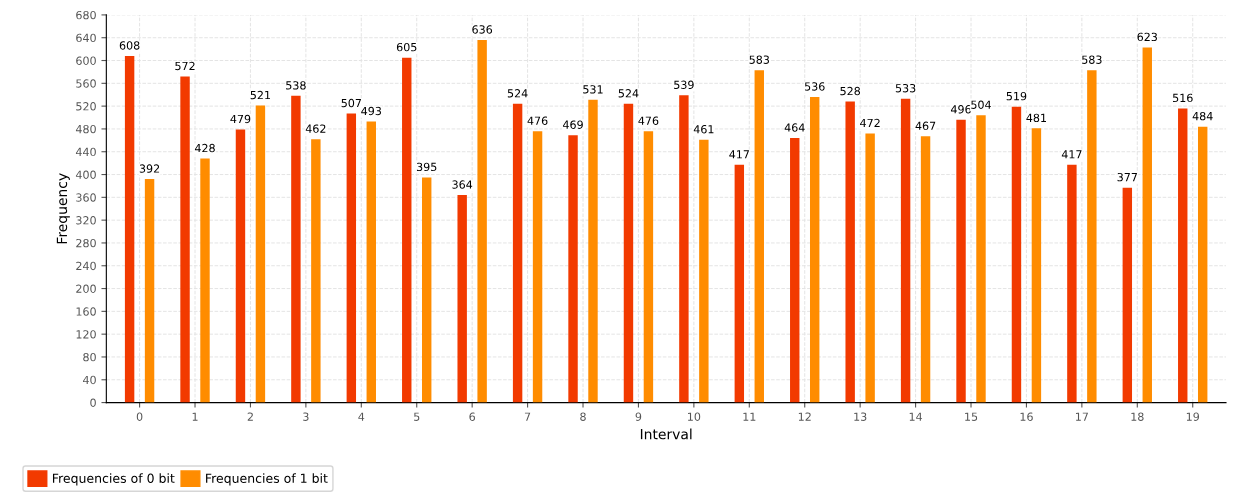 Image resolution: width=1251 pixels, height=497 pixels. Describe the element at coordinates (195, 416) in the screenshot. I see `x-tick-label: 1` at that location.